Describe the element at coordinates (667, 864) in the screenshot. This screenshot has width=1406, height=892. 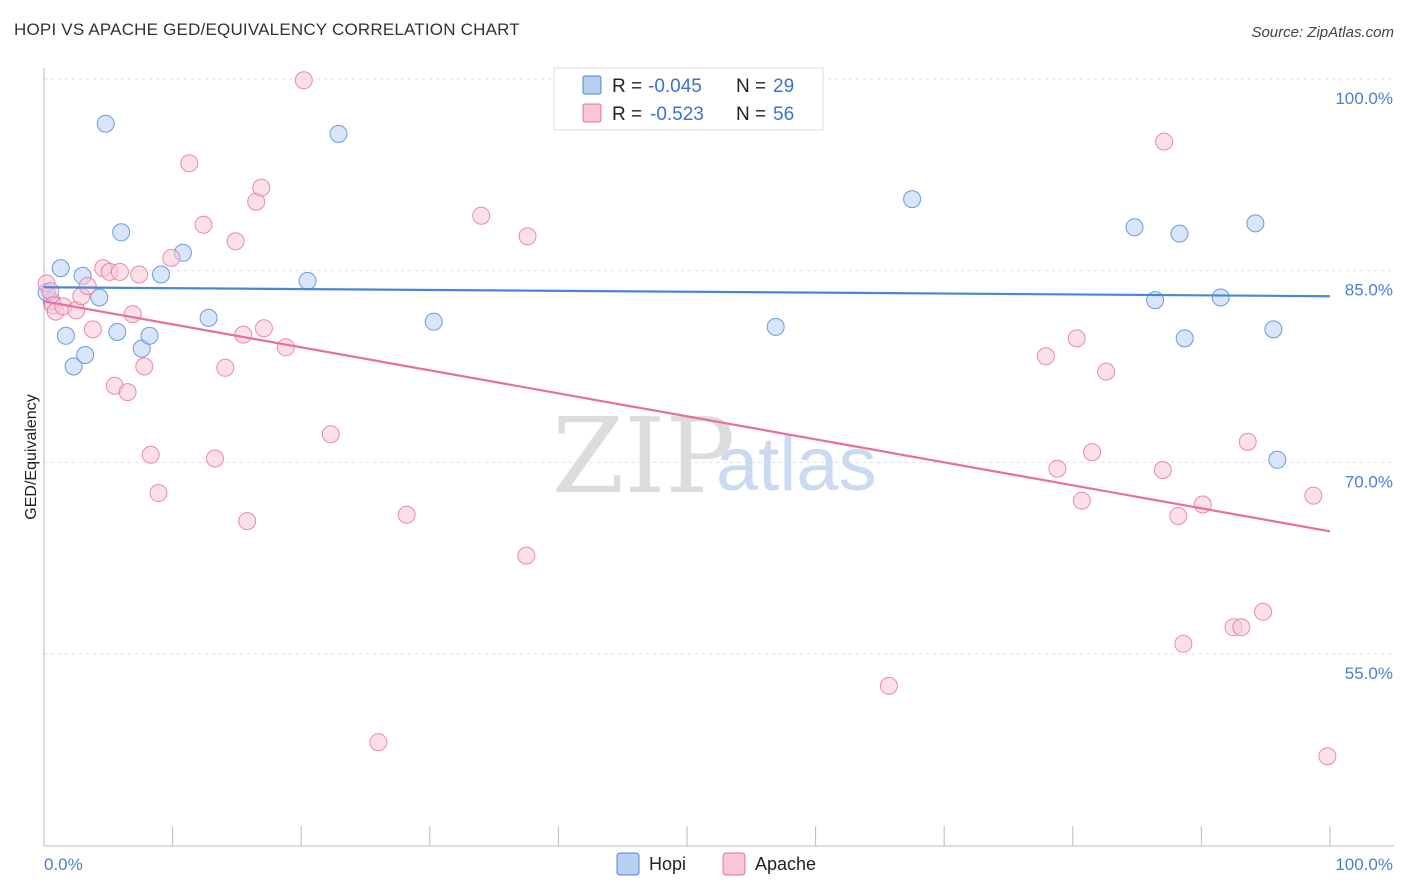
I see `bottom-legend-hopi-label: Hopi` at that location.